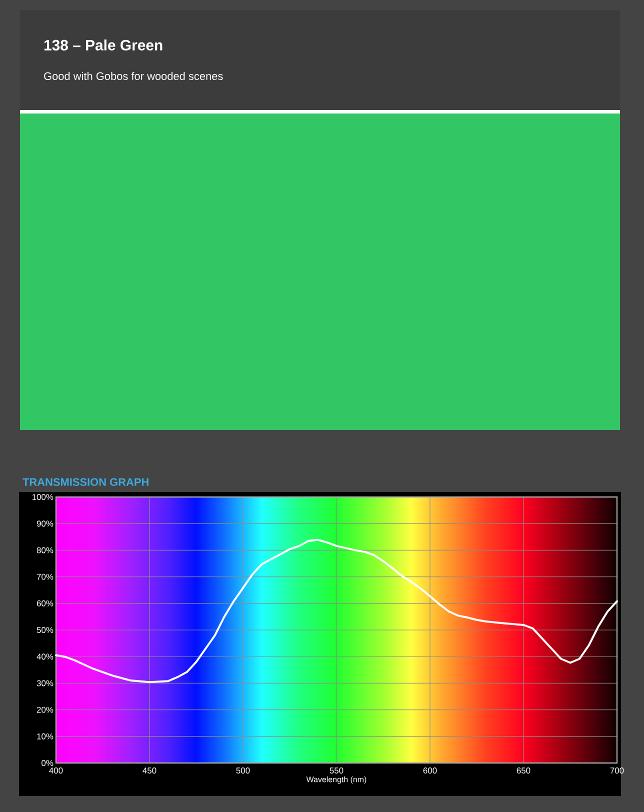  What do you see at coordinates (133, 76) in the screenshot?
I see `text: Good with Gobos for wooded scenes` at bounding box center [133, 76].